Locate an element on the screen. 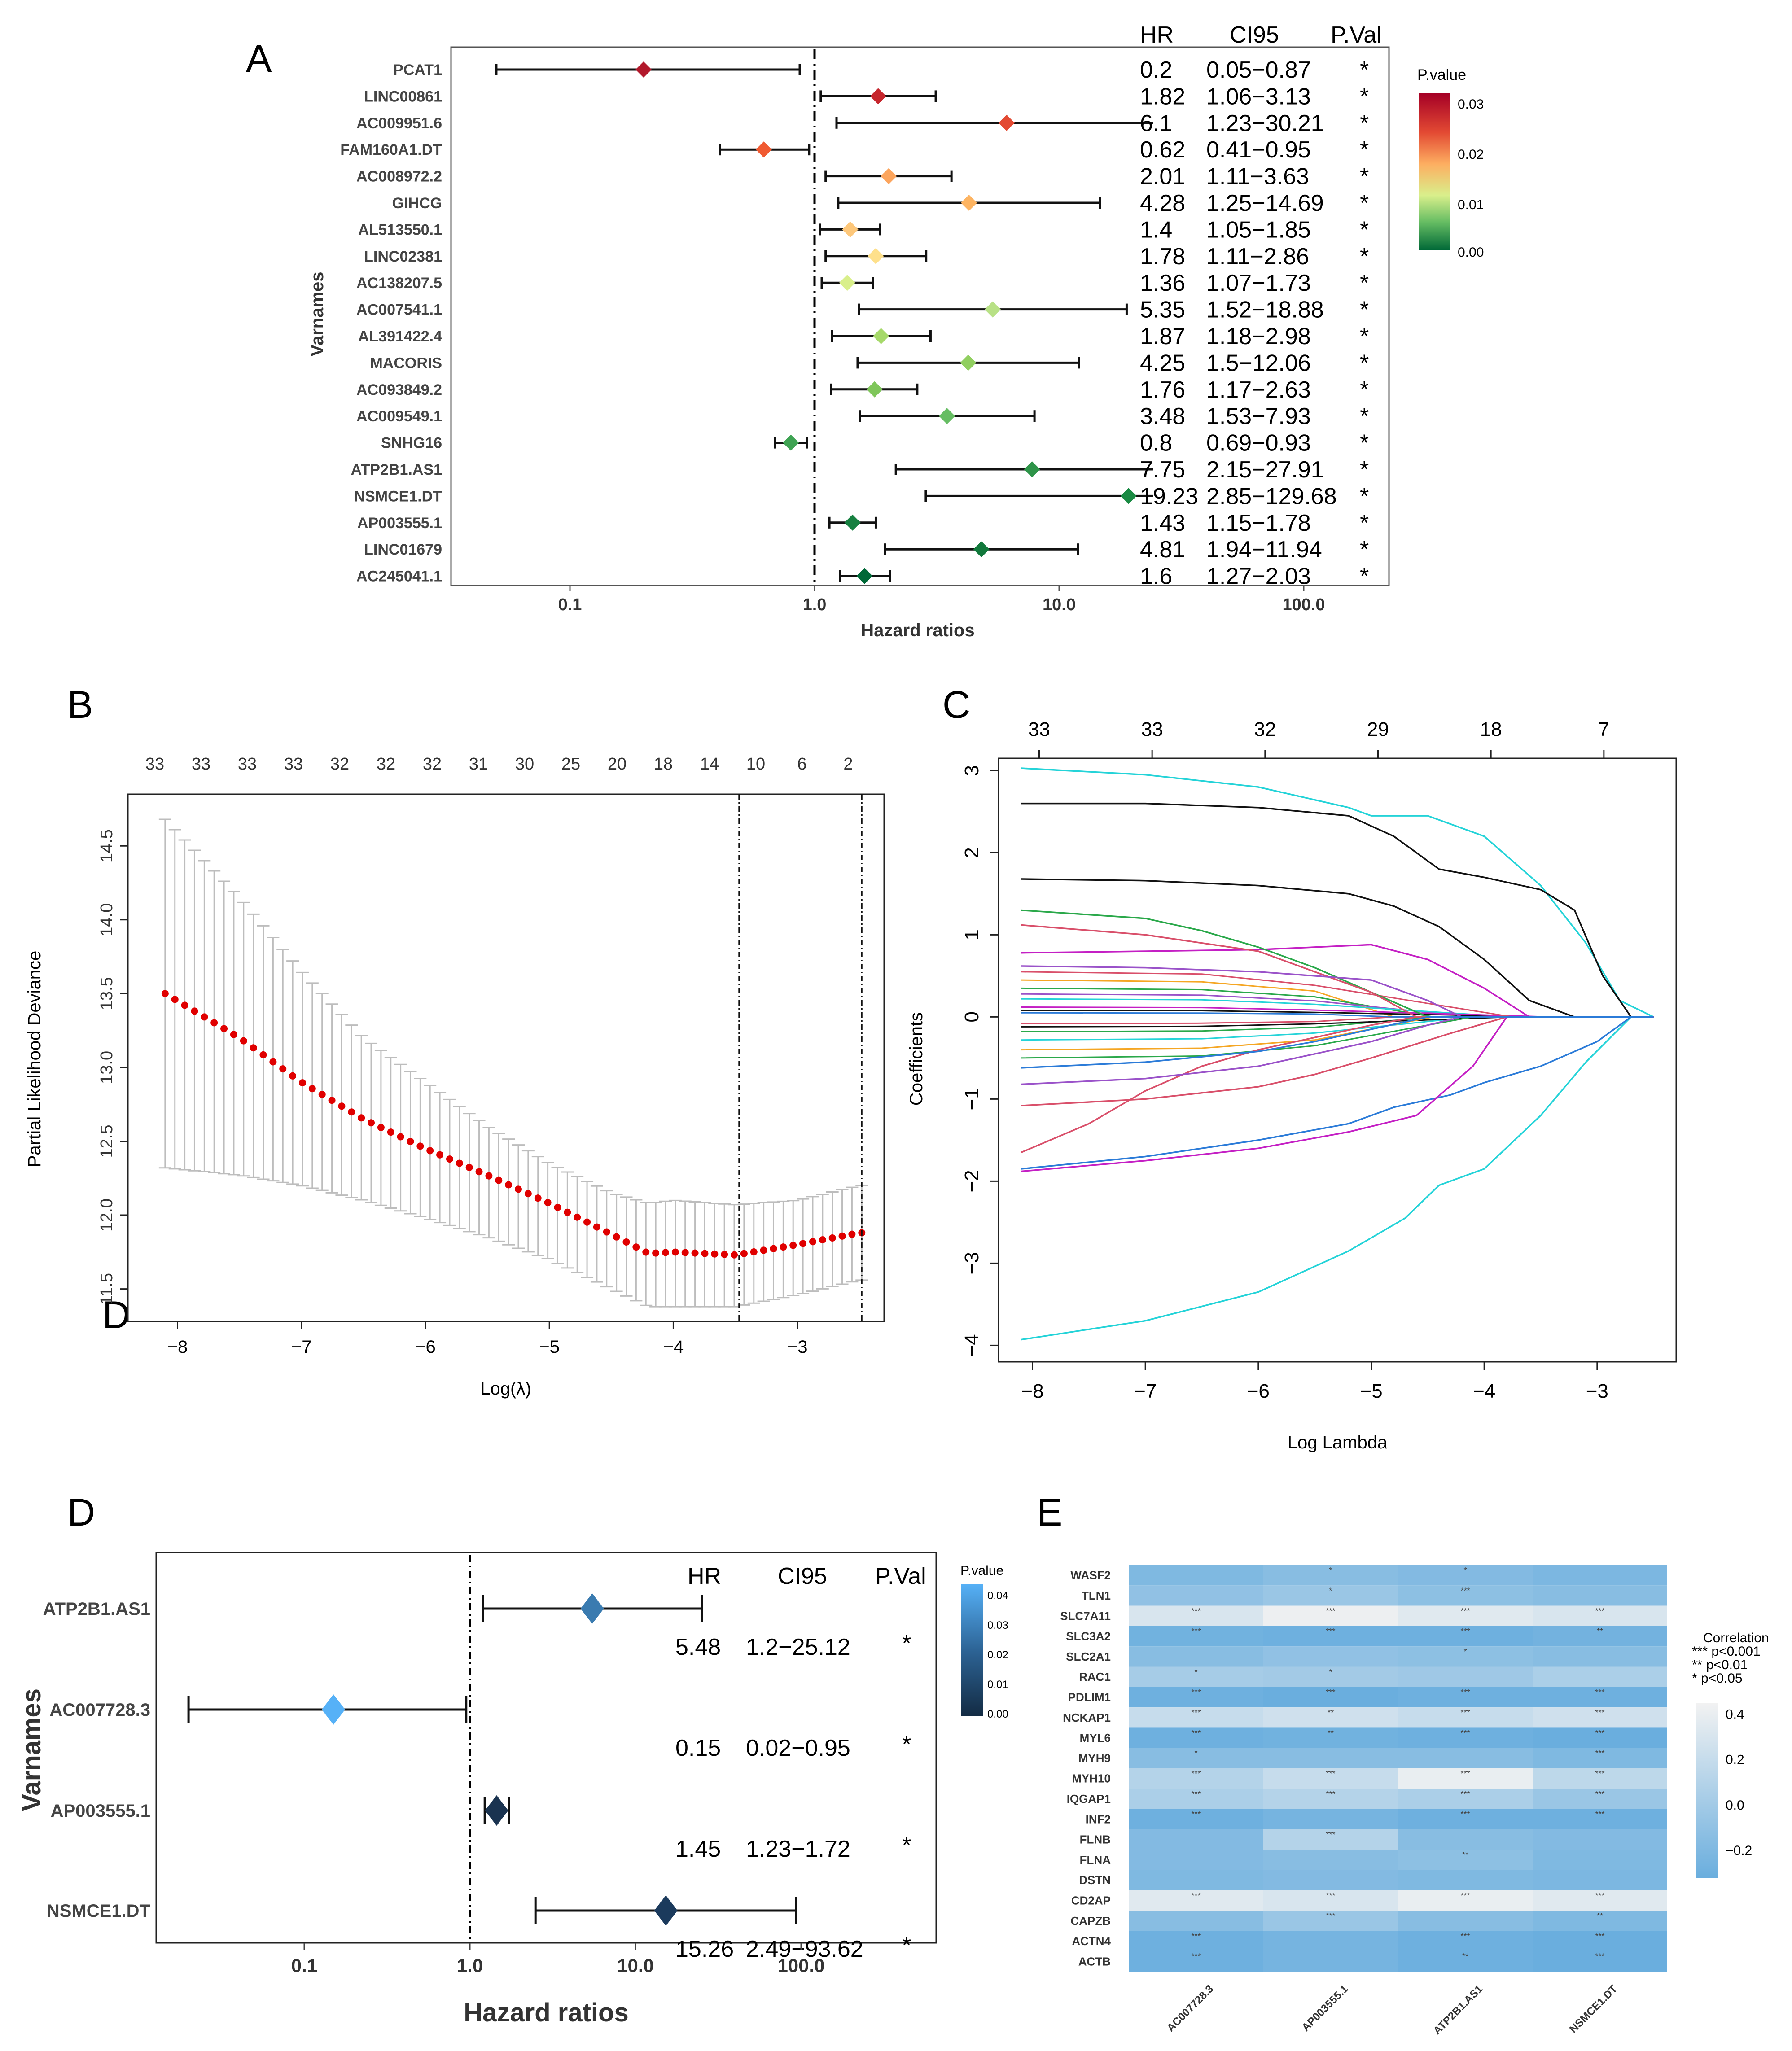 The height and width of the screenshot is (2051, 1792). panel-e-gene-label: ACTN4 is located at coordinates (1091, 1941).